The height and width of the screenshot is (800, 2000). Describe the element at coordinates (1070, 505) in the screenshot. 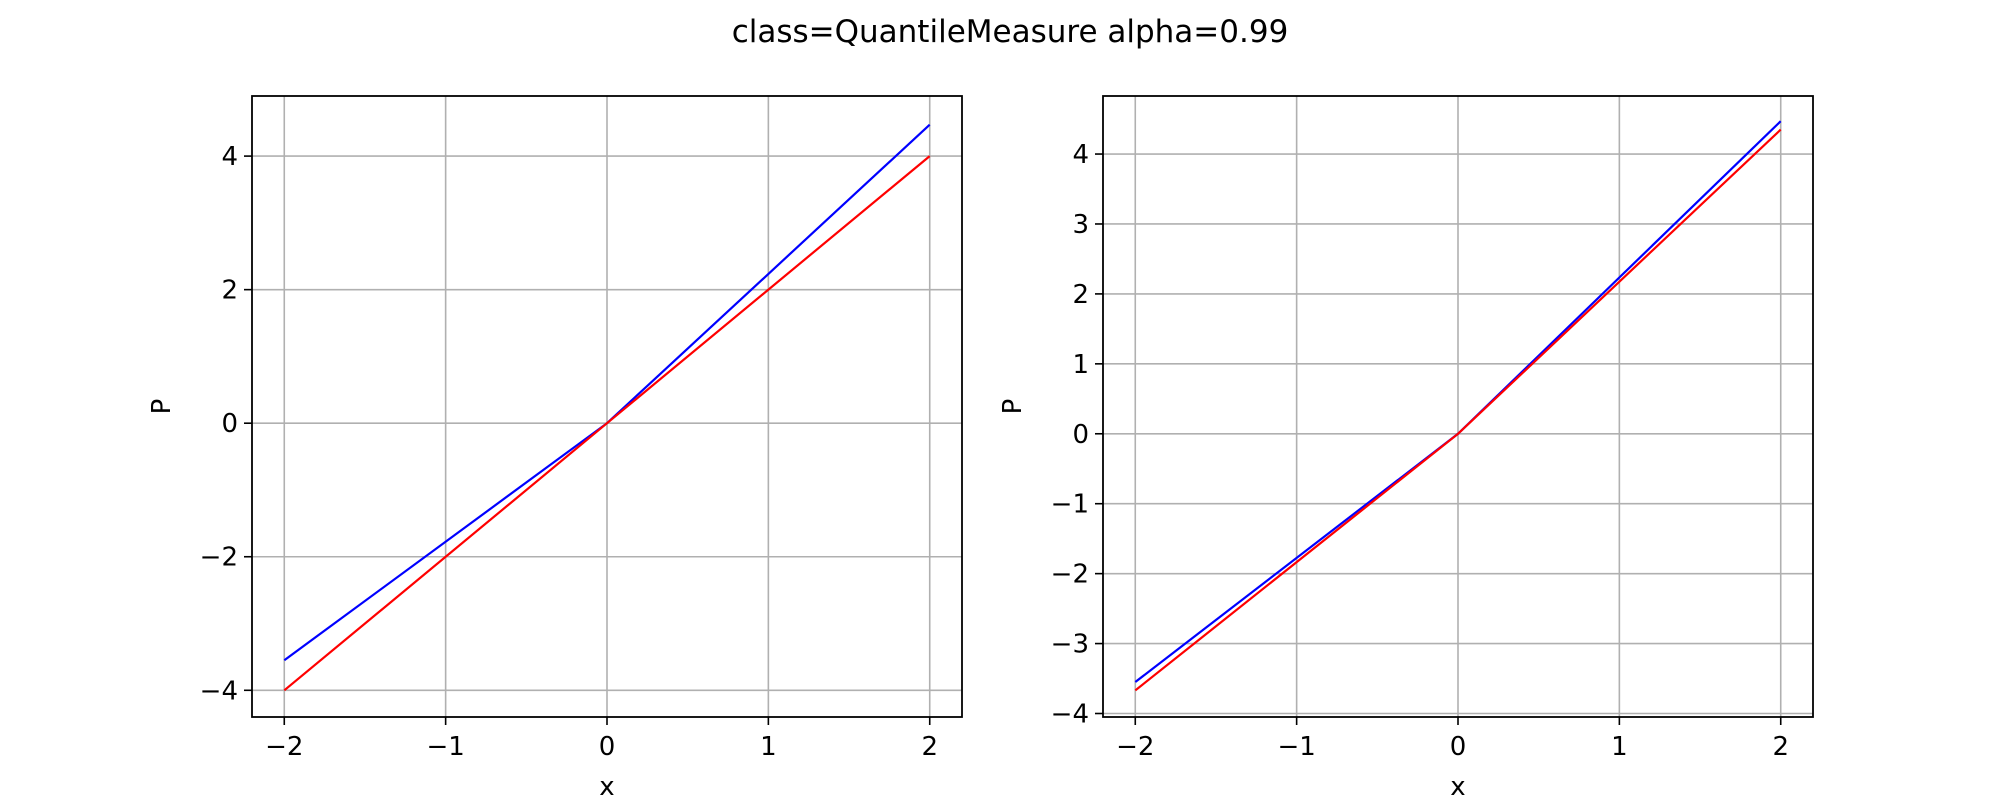

I see `y-tick-label: −1` at that location.